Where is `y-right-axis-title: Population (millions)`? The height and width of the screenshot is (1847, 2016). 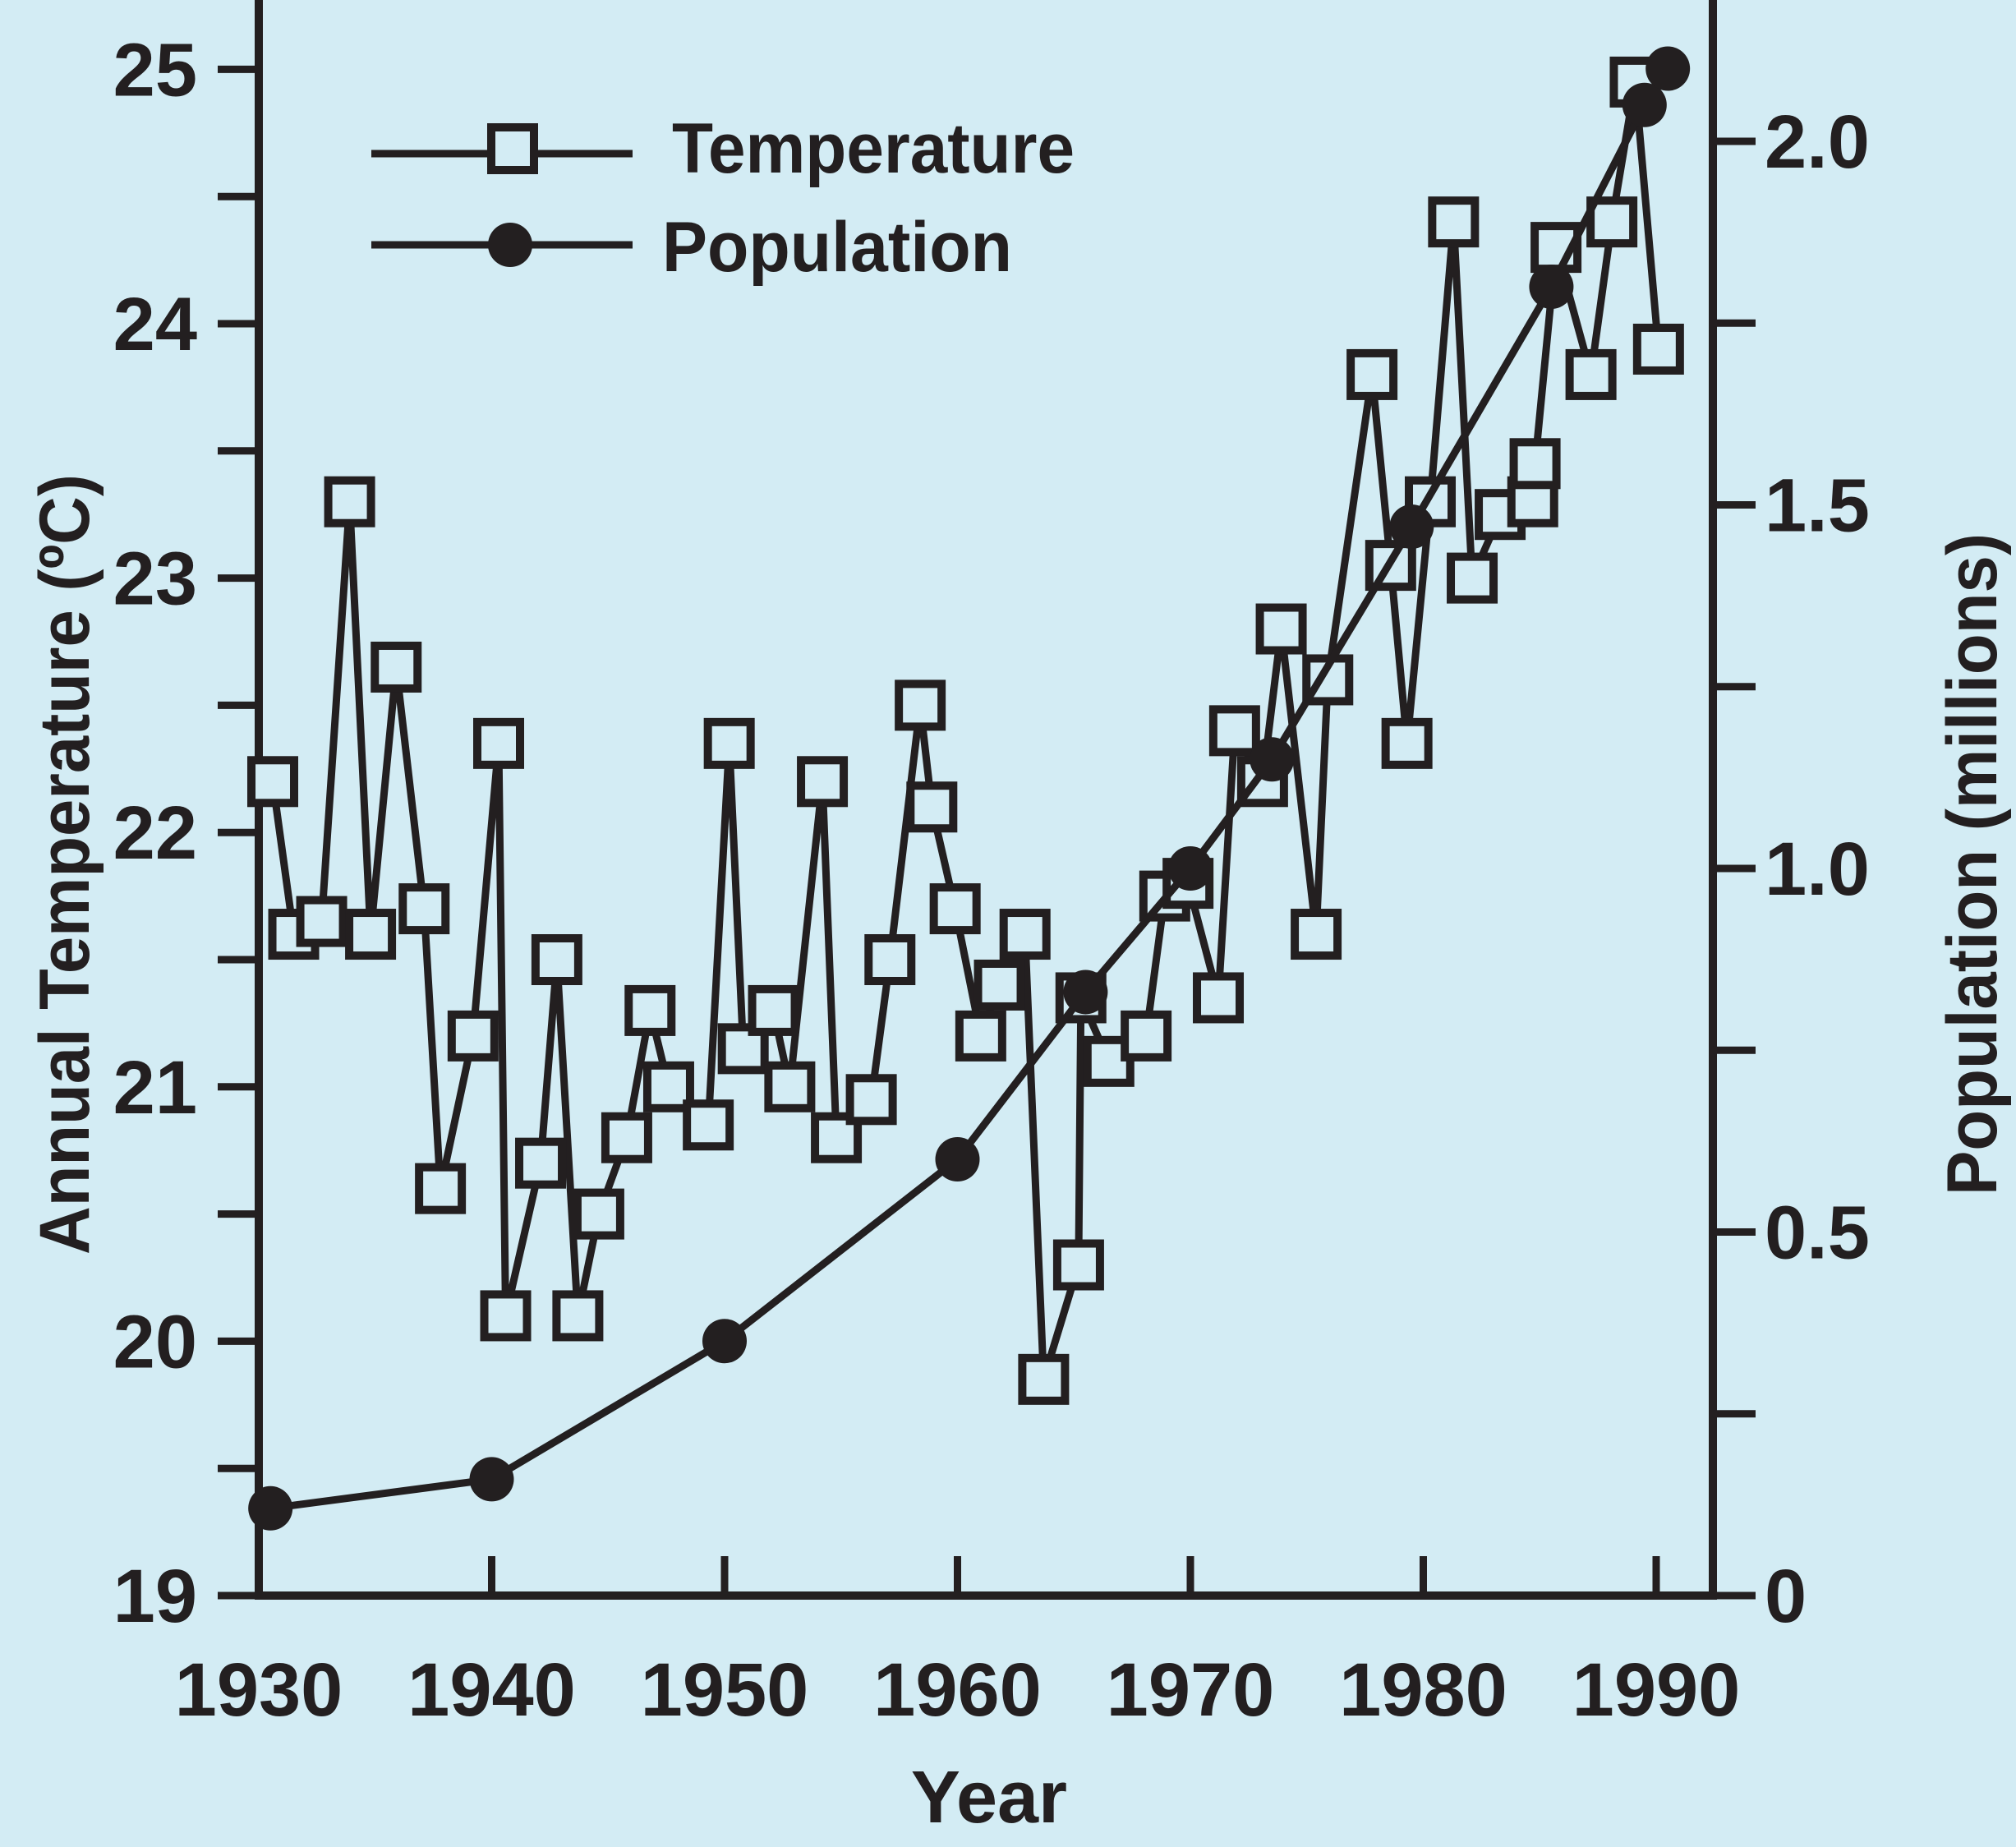 y-right-axis-title: Population (millions) is located at coordinates (1972, 864).